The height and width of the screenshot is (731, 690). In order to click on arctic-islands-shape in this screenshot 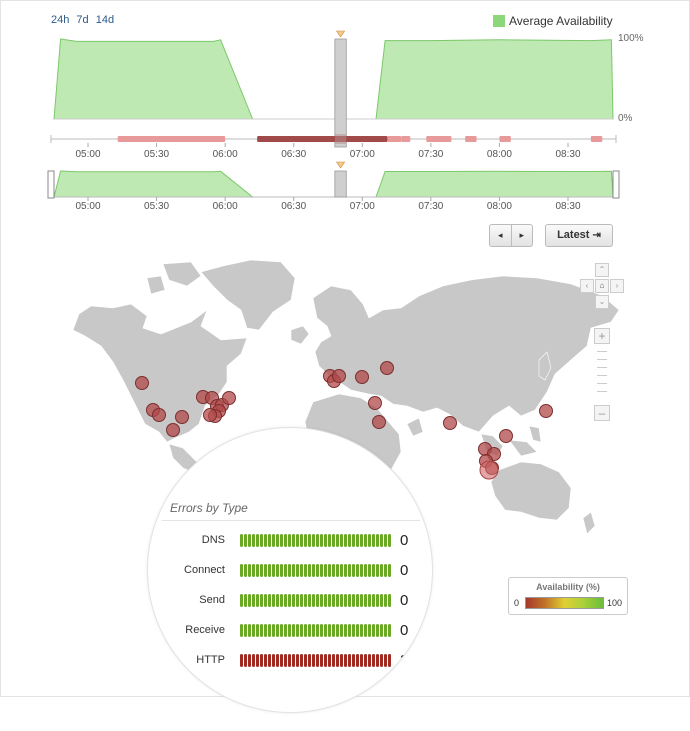, I will do `click(174, 278)`.